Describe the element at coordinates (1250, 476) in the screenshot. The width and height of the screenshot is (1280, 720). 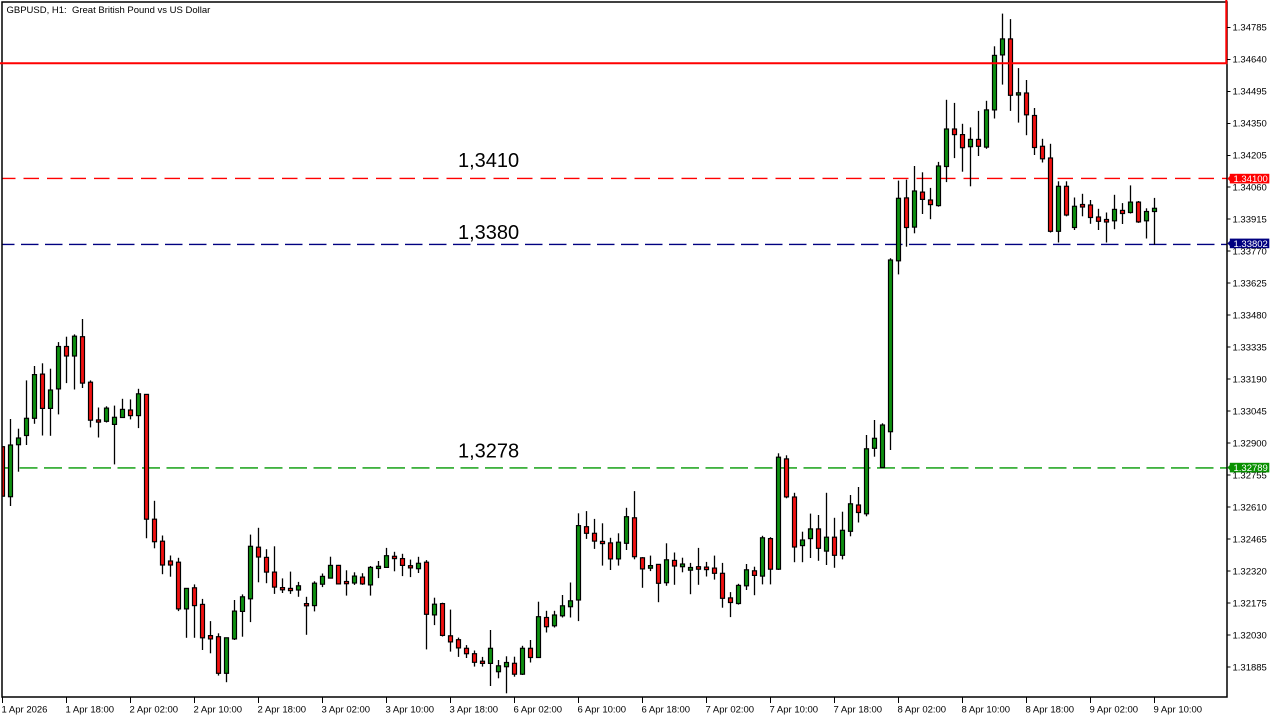
I see `svg-text: 1.32755` at that location.